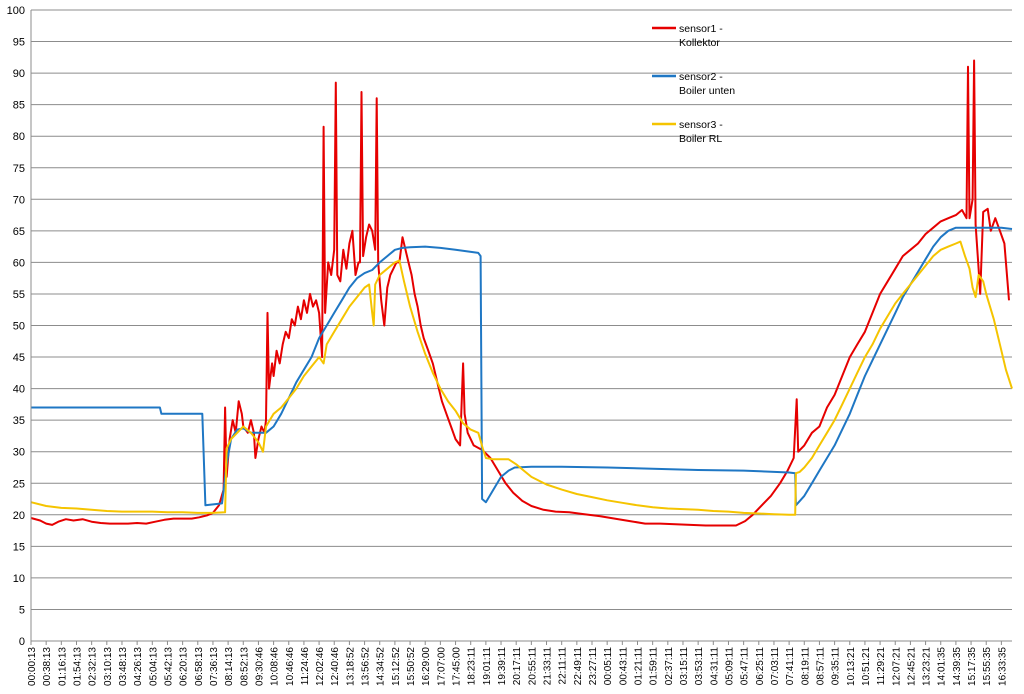 The height and width of the screenshot is (694, 1024). I want to click on x-tick-label: 11:24:46, so click(305, 666).